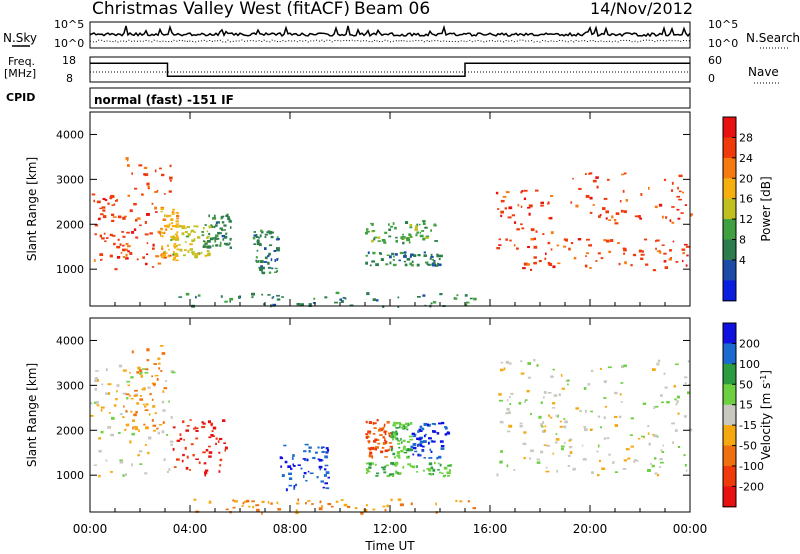  I want to click on colorbar-tick-label: 200, so click(749, 343).